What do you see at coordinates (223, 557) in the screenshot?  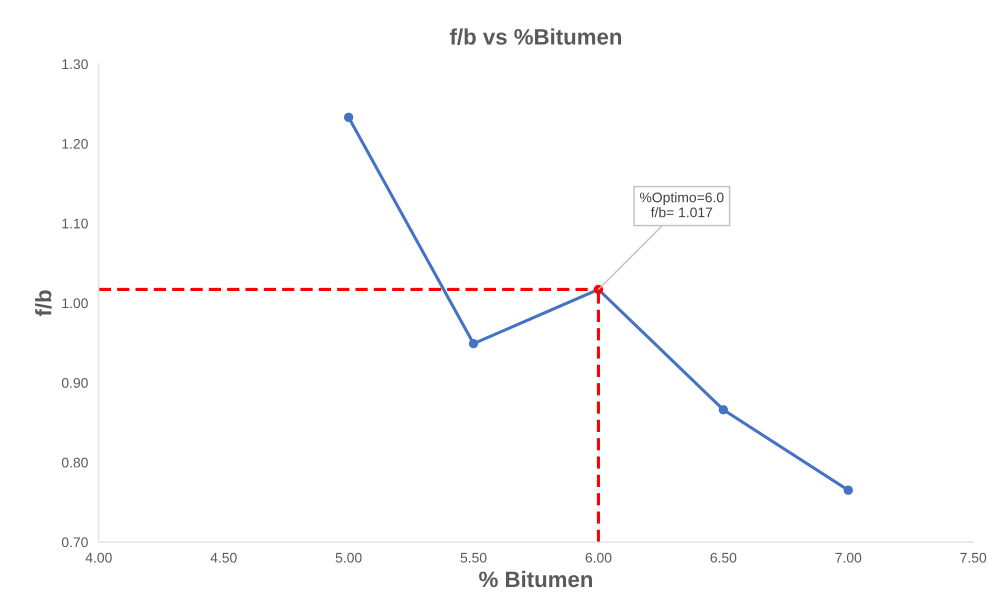 I see `x-tick-label: 4.50` at bounding box center [223, 557].